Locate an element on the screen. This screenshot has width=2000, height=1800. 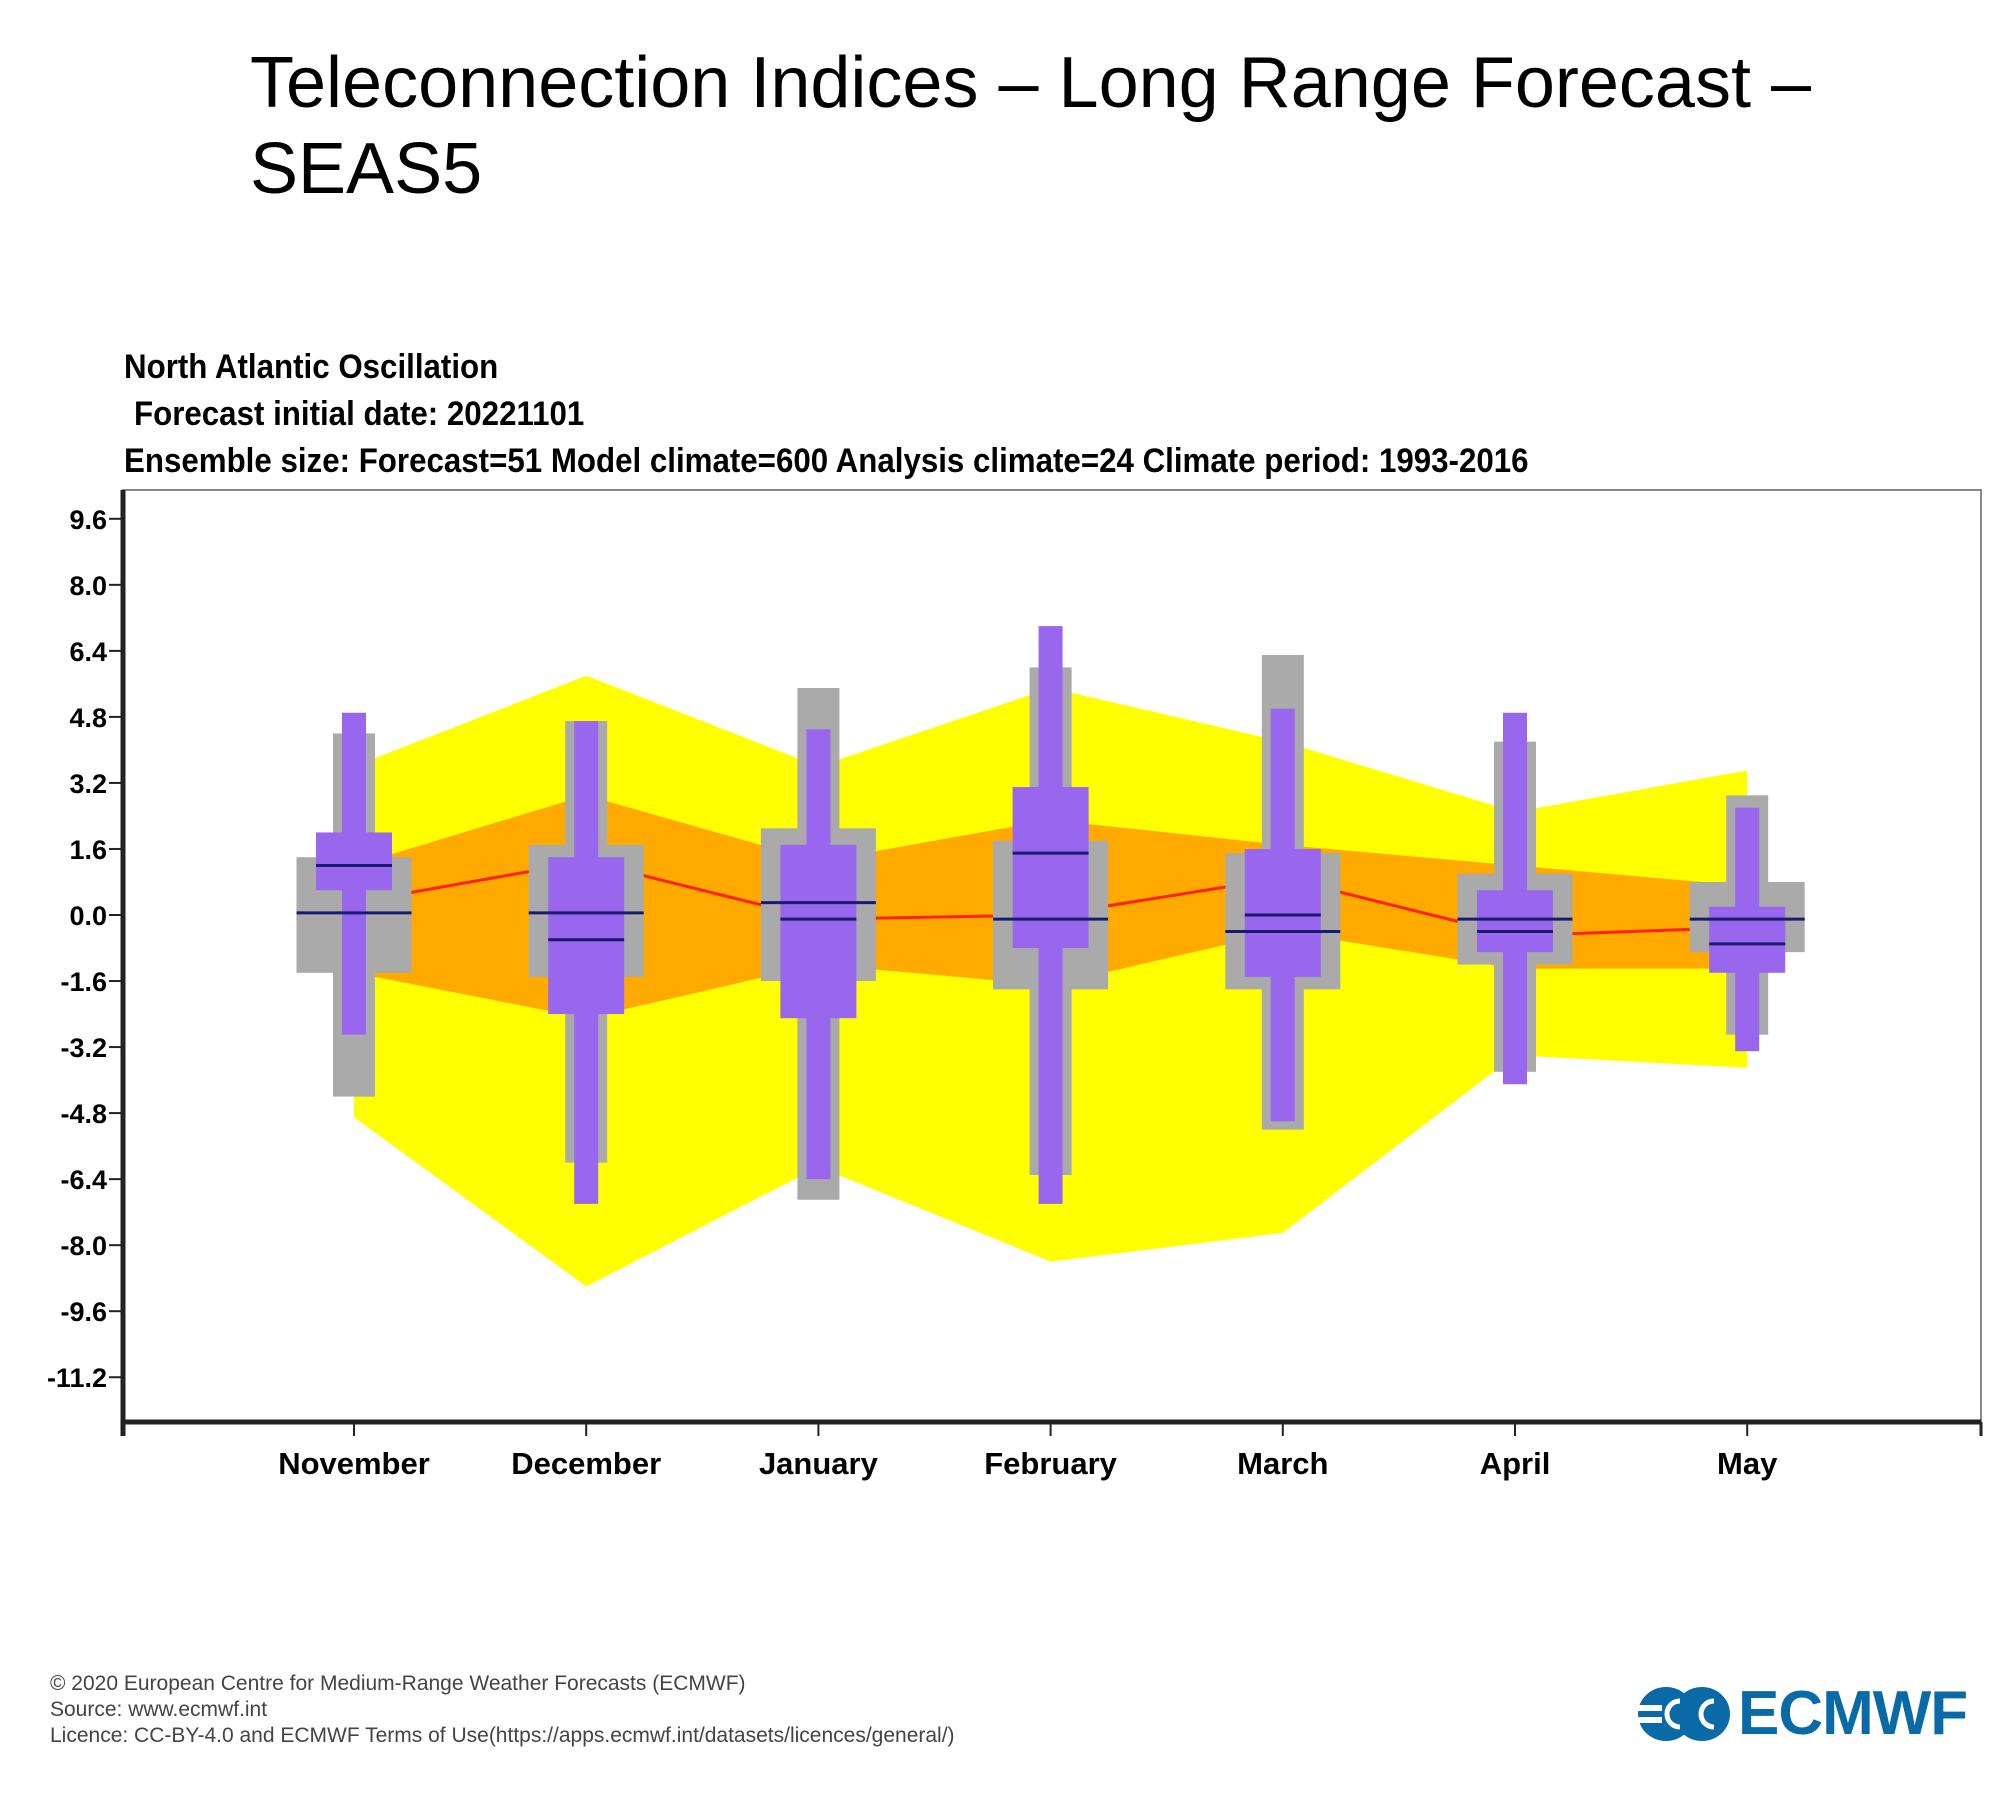
x-tick-label: November is located at coordinates (354, 1463).